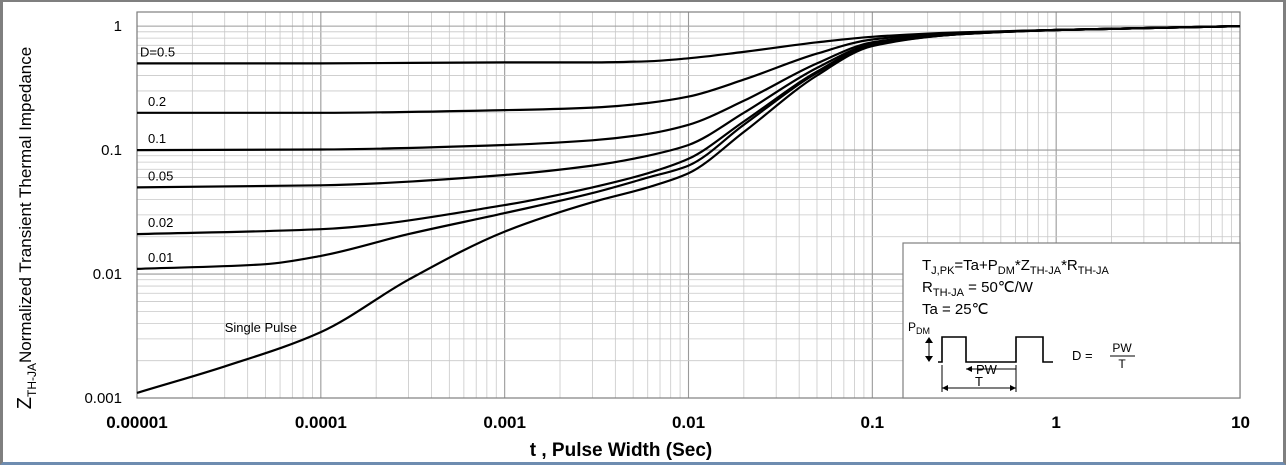  I want to click on y-tick-label: 1, so click(118, 26).